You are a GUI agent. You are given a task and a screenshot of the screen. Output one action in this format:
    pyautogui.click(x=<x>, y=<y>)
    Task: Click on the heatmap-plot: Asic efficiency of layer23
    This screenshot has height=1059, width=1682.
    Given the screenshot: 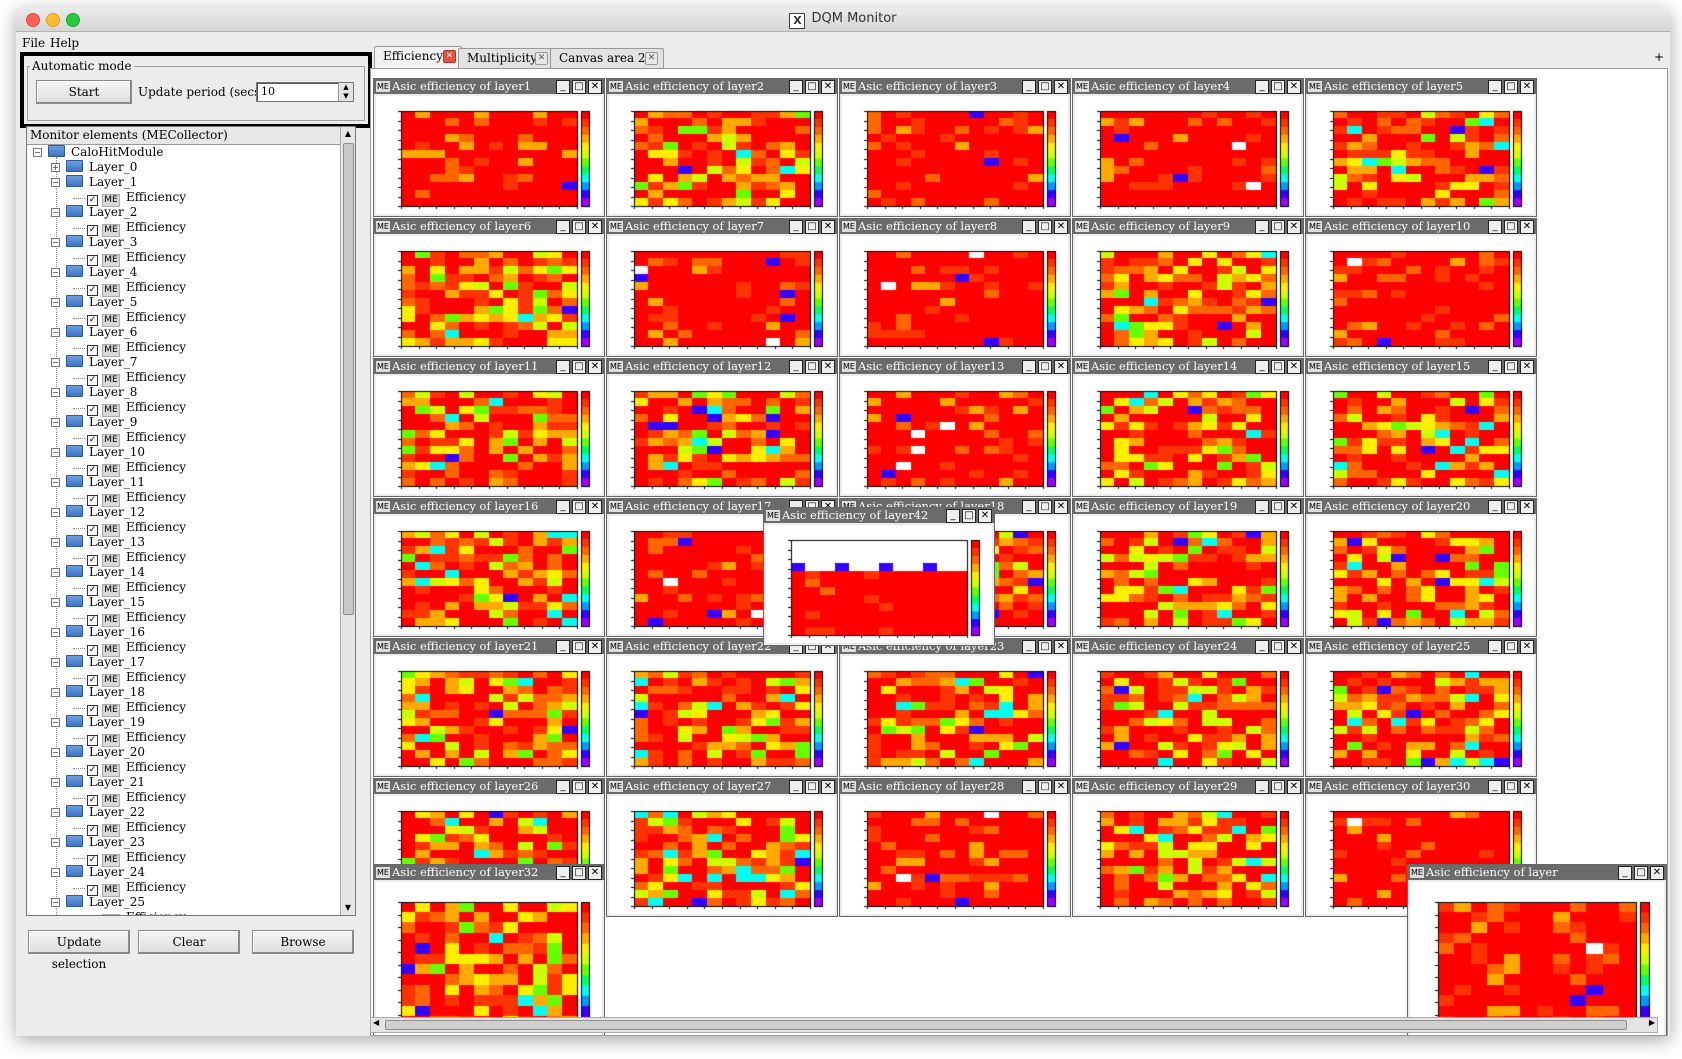 What is the action you would take?
    pyautogui.click(x=955, y=715)
    